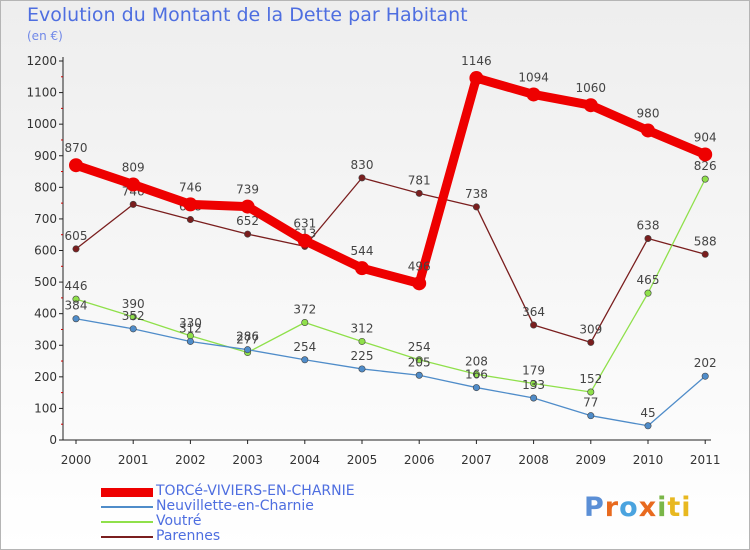 Image resolution: width=750 pixels, height=550 pixels. I want to click on data-label: 1146, so click(476, 61).